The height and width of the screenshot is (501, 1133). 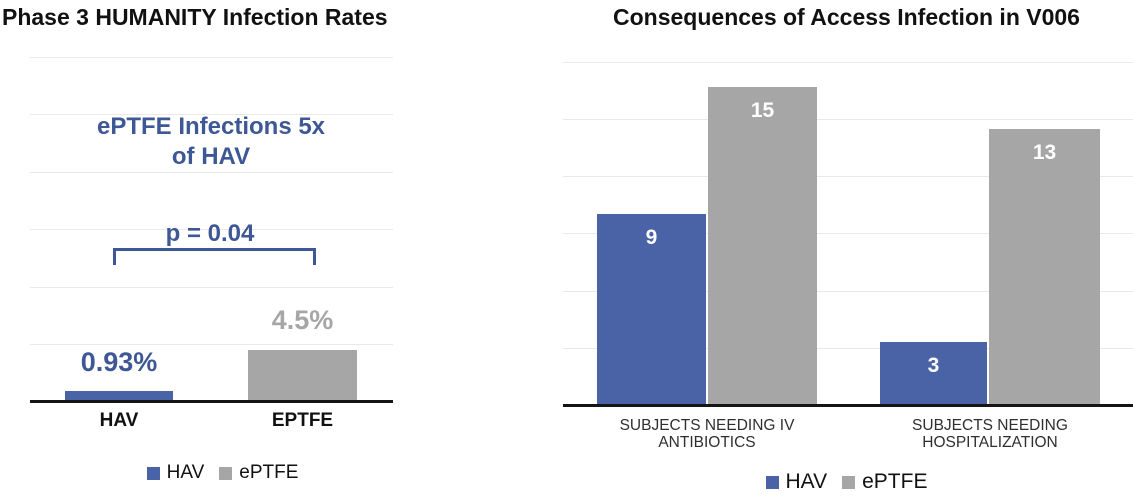 I want to click on annotation-eptfe-5x: ePTFE Infections 5x of HAV, so click(x=211, y=142).